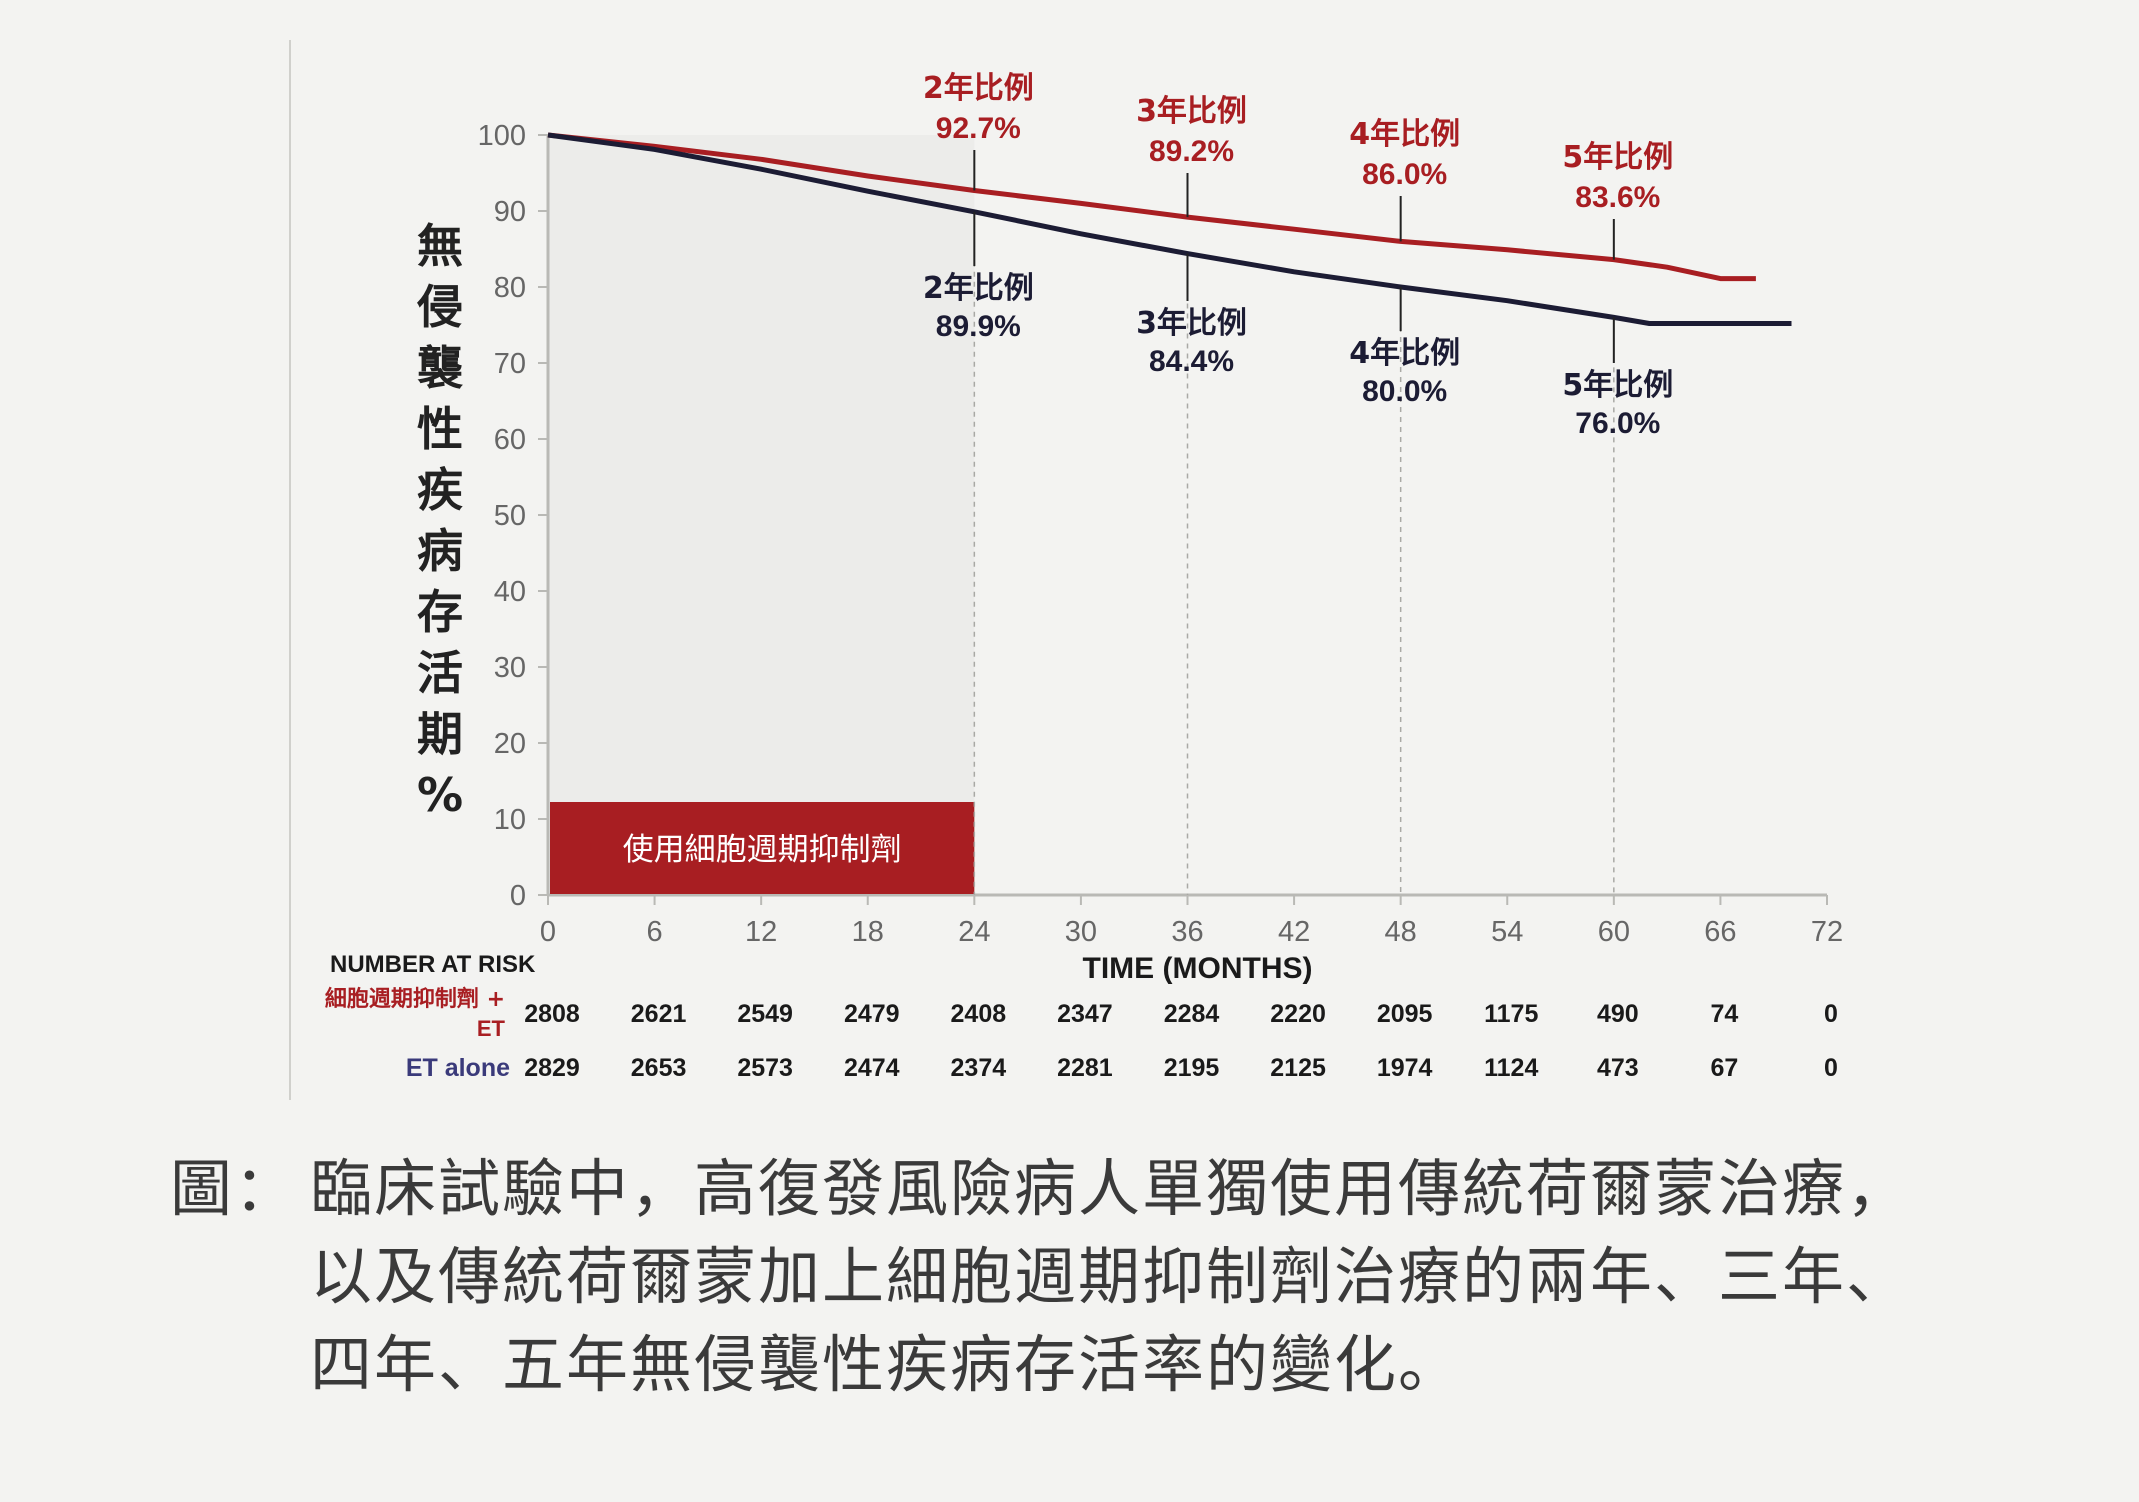 Image resolution: width=2139 pixels, height=1502 pixels. I want to click on caption-line-3: 四年、五年無侵襲性疾病存活率的變化。, so click(886, 1364).